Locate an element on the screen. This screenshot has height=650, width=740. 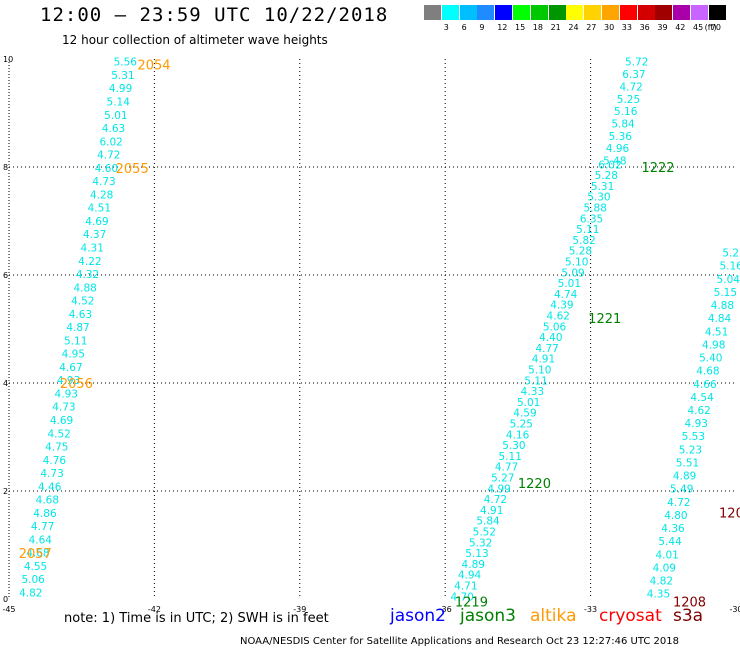
wave-height-value: 5.25 is located at coordinates (521, 425).